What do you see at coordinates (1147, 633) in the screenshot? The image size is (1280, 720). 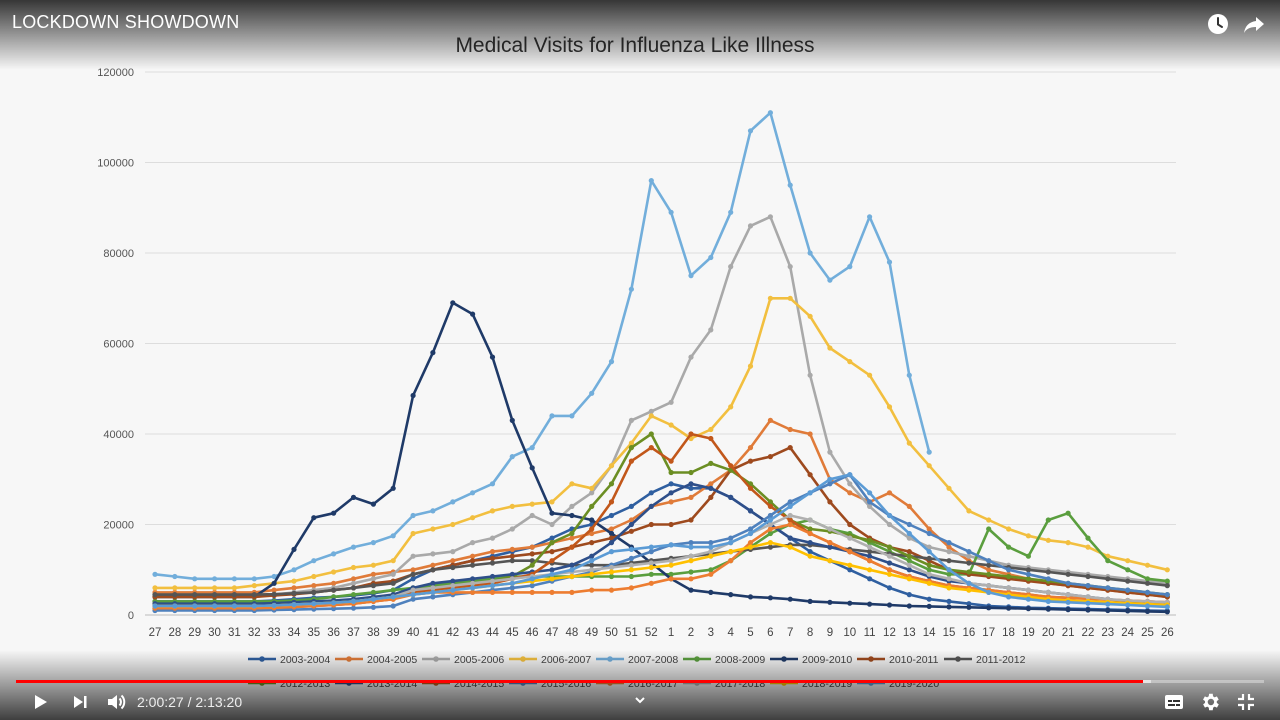 I see `x-tick-label: 25` at bounding box center [1147, 633].